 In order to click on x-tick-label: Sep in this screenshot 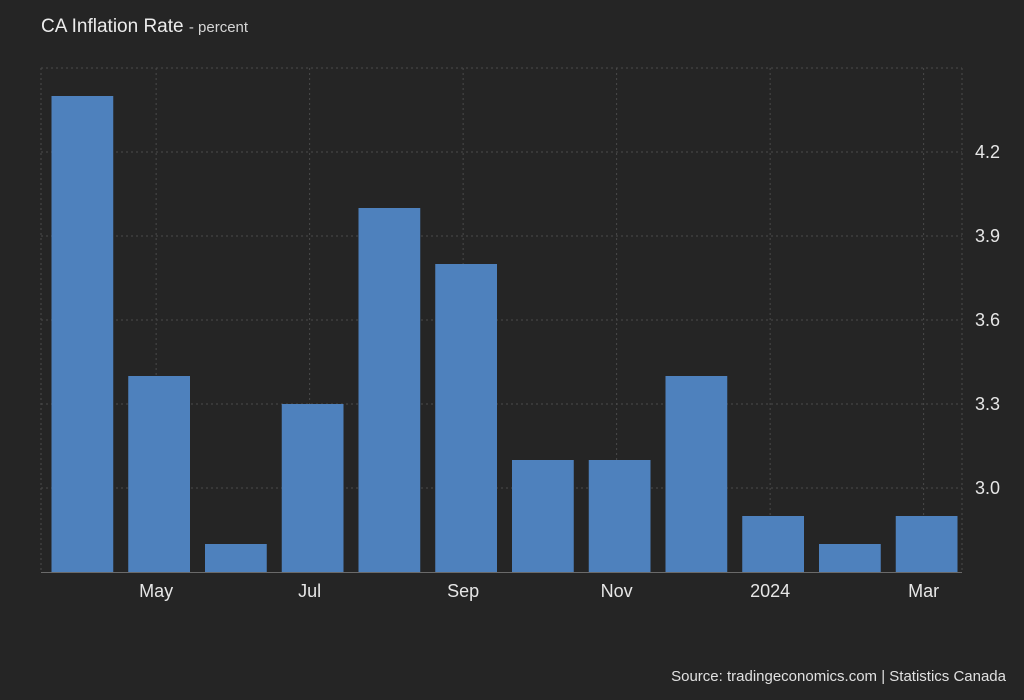, I will do `click(463, 591)`.